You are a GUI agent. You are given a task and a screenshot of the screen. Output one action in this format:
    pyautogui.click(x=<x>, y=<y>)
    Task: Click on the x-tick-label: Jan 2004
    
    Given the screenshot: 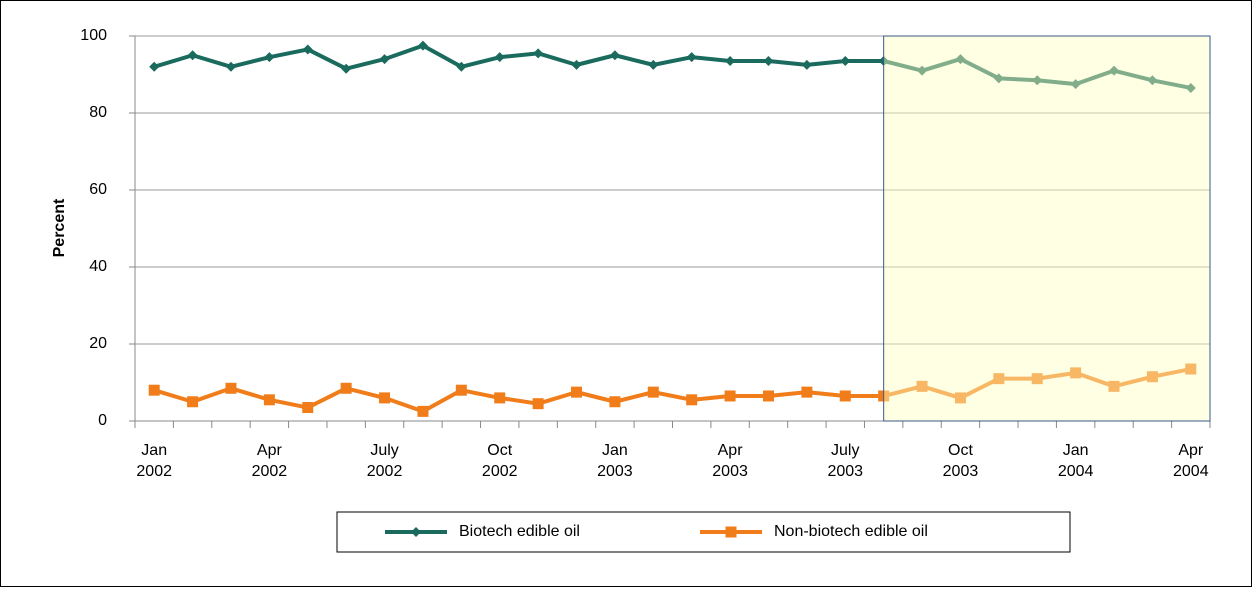 What is the action you would take?
    pyautogui.click(x=1076, y=461)
    